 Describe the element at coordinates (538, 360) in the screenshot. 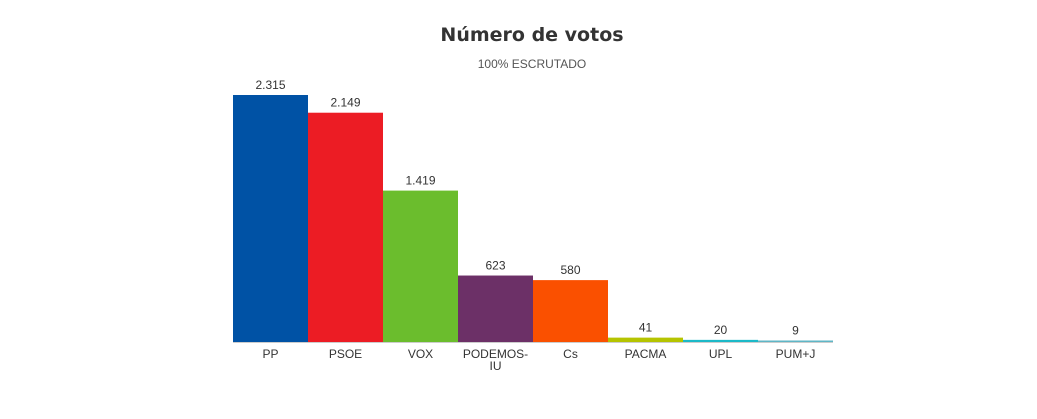

I see `tick-labels-group: PP PSOE VOX PODEMOS-IU Cs PACMA UPL PUM+J` at that location.